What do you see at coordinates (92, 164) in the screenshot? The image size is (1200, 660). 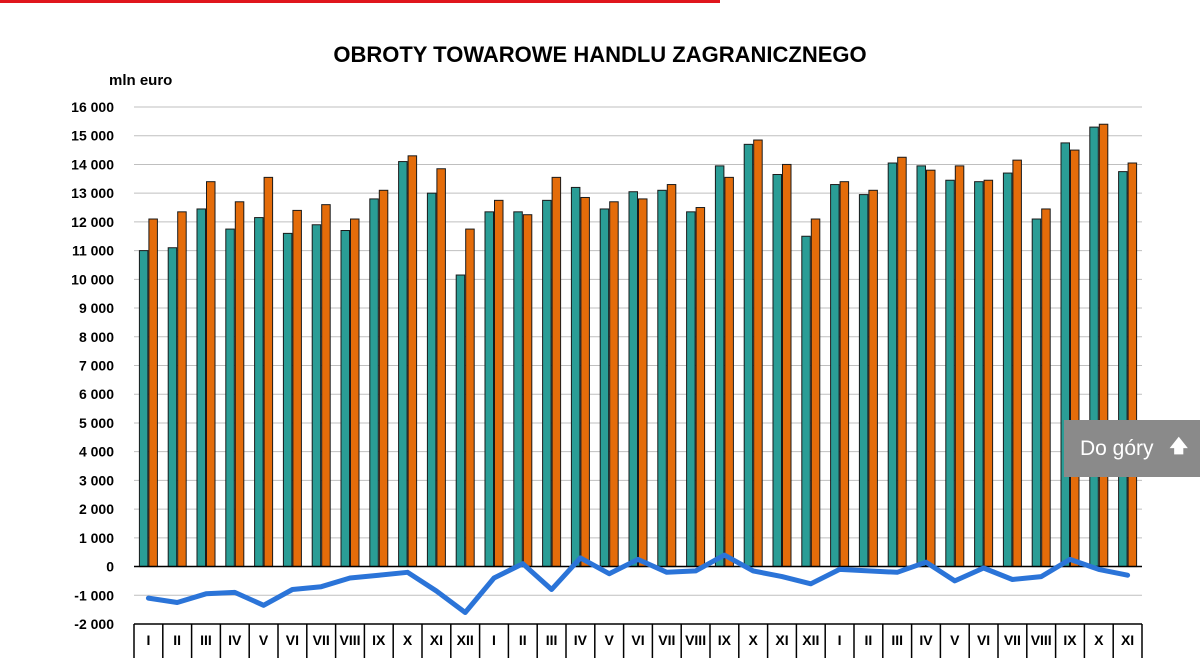 I see `y-tick-label: 14 000` at bounding box center [92, 164].